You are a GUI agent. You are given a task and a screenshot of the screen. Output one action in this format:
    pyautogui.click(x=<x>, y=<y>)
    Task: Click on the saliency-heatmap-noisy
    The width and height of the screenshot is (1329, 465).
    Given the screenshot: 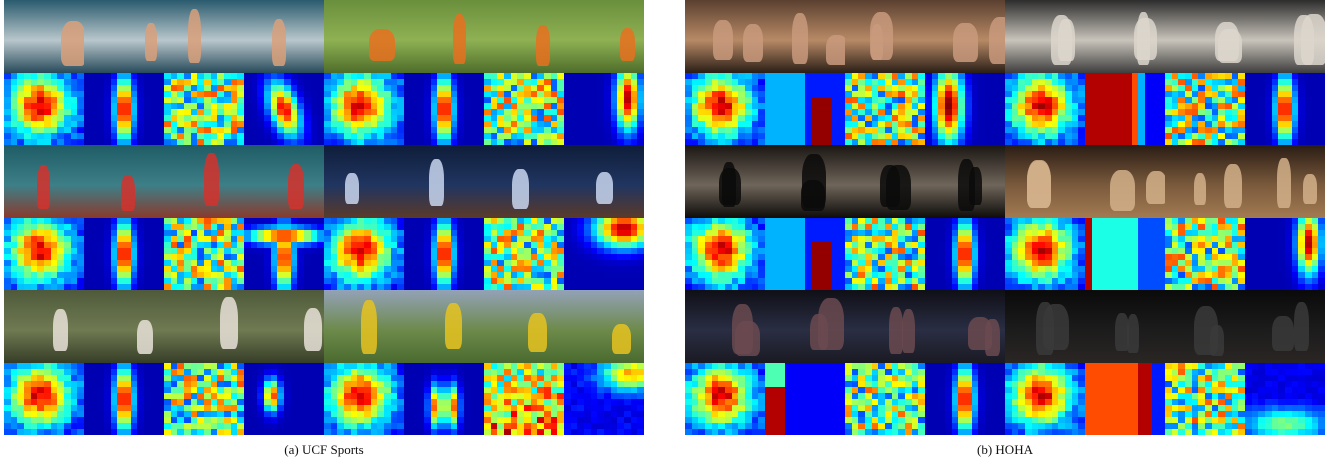 What is the action you would take?
    pyautogui.click(x=204, y=253)
    